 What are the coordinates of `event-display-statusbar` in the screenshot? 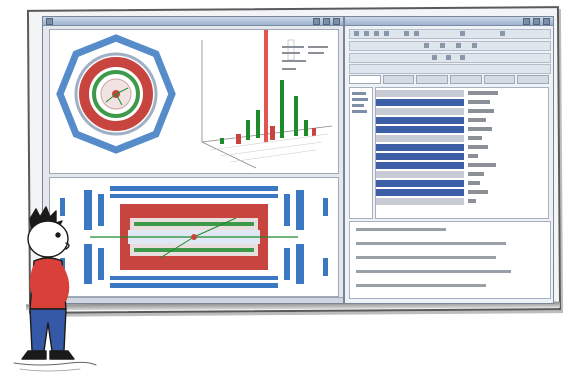 It's located at (193, 300).